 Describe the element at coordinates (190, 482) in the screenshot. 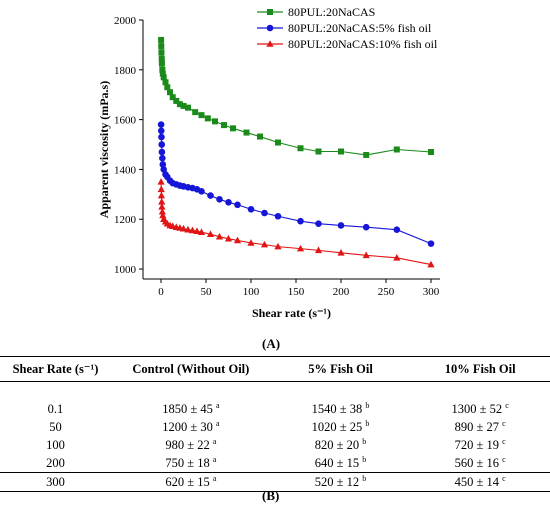

I see `cell-control: 620 ± 15 a` at that location.